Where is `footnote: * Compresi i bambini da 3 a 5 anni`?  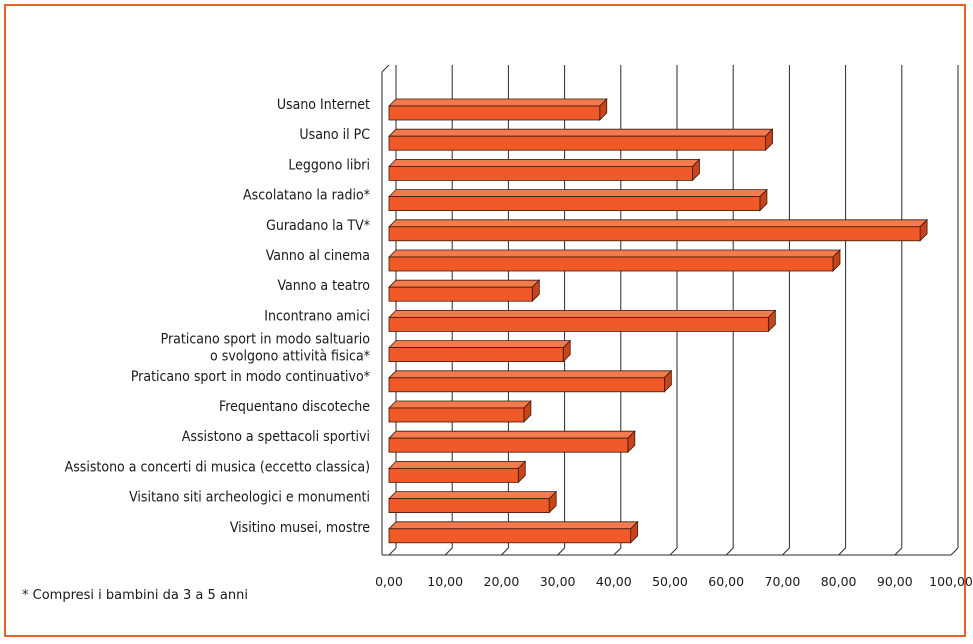 footnote: * Compresi i bambini da 3 a 5 anni is located at coordinates (135, 595).